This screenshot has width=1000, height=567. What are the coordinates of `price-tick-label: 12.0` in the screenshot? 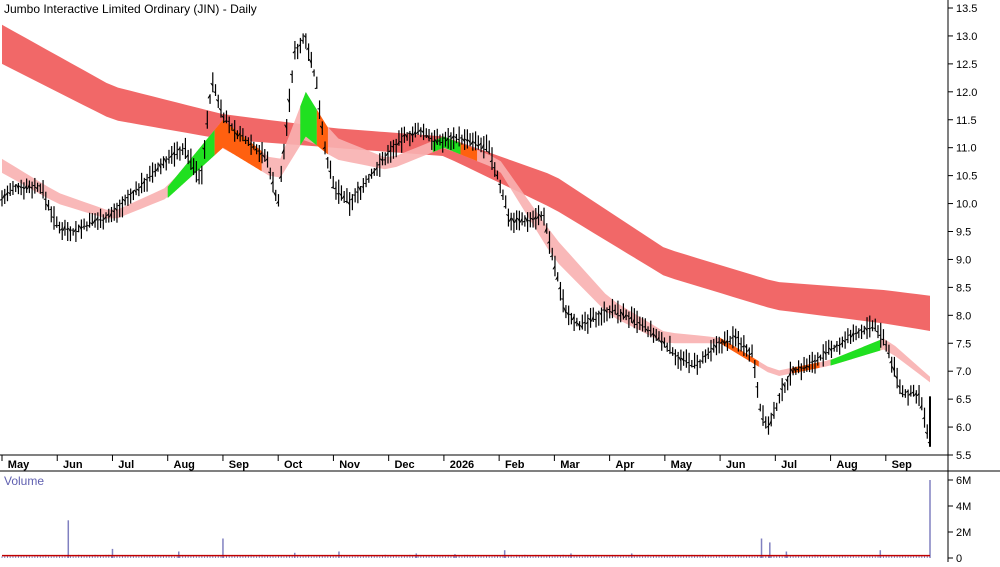 It's located at (966, 93).